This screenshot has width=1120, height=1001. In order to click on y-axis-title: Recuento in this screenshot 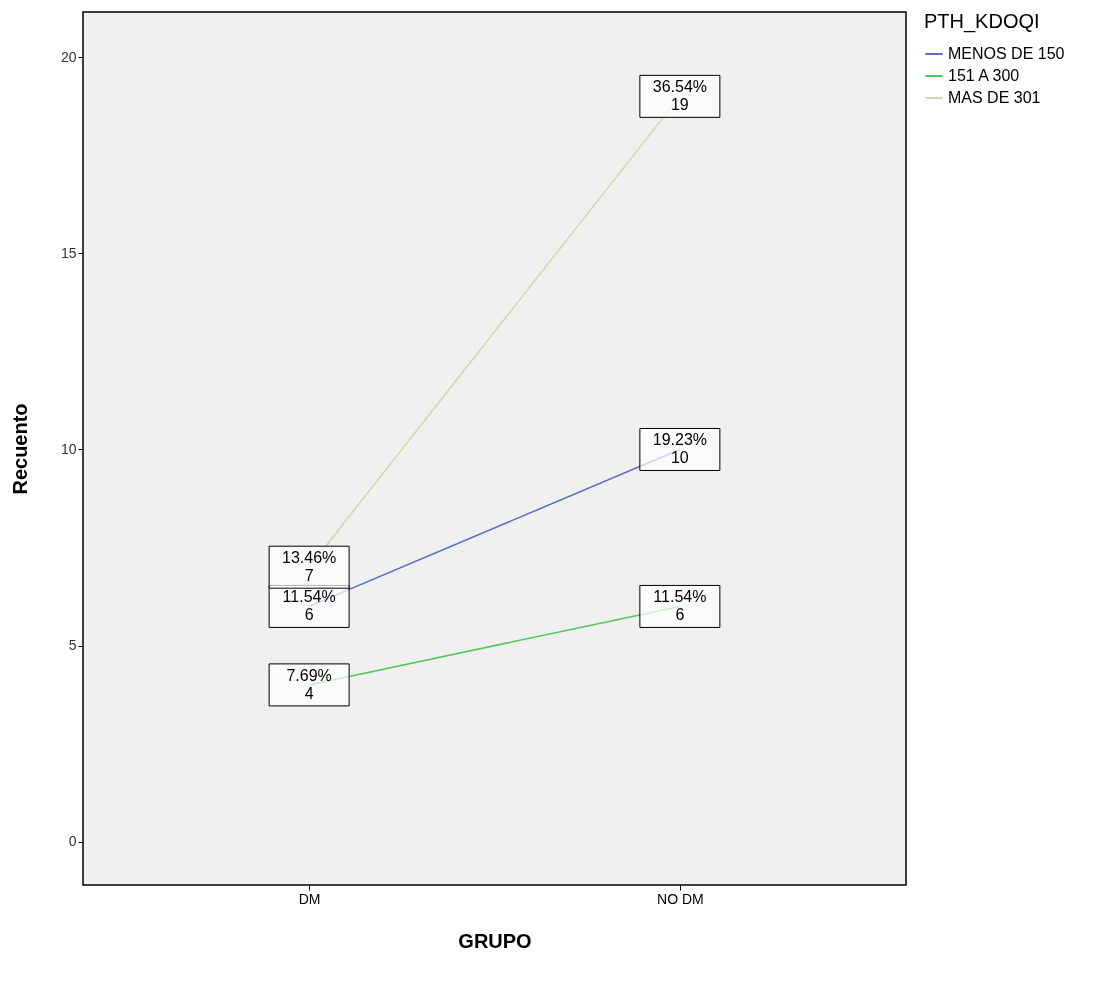, I will do `click(19, 449)`.